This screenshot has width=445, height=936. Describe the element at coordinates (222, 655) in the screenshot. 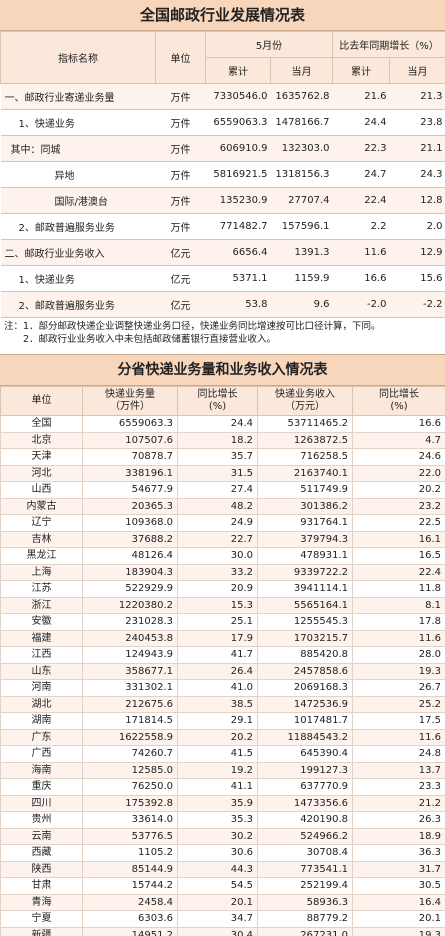

I see `table-row: 江西 124943.9 41.7 885420.8 28.0` at that location.